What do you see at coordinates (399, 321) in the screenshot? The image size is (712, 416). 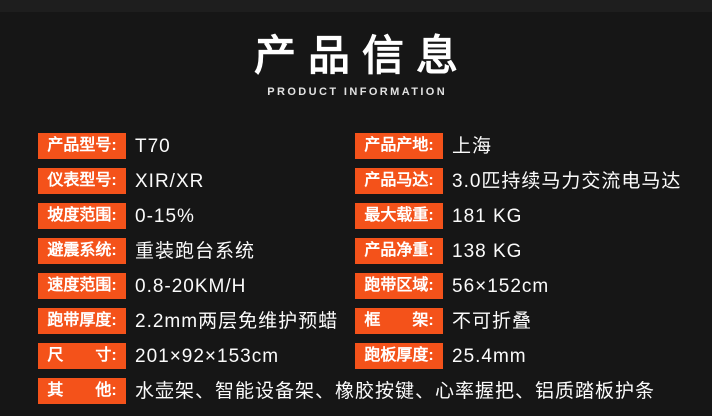 I see `spec-label-badge: 框 架:` at bounding box center [399, 321].